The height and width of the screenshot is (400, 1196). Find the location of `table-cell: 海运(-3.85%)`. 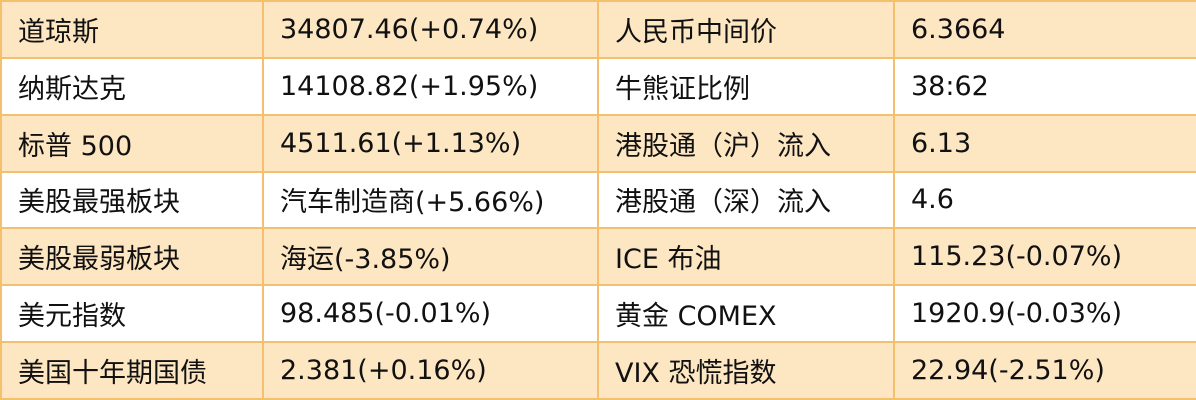

table-cell: 海运(-3.85%) is located at coordinates (430, 257).